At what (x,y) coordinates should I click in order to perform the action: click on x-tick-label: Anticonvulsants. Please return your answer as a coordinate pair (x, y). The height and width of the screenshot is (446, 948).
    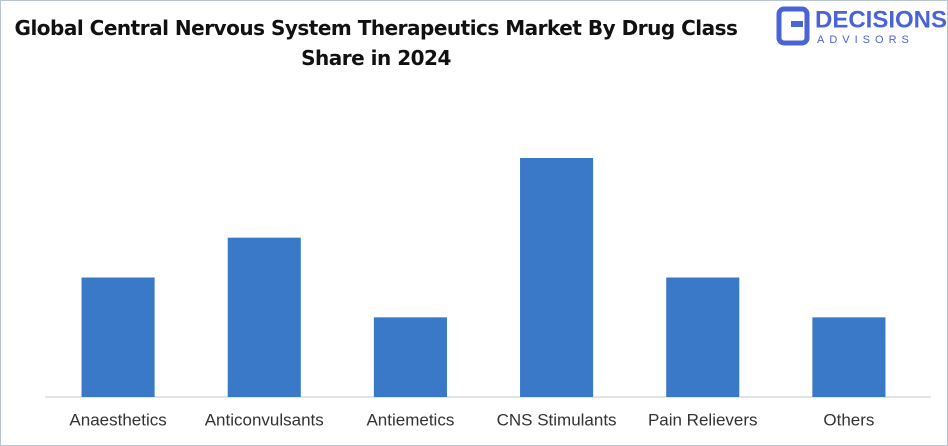
    Looking at the image, I should click on (264, 419).